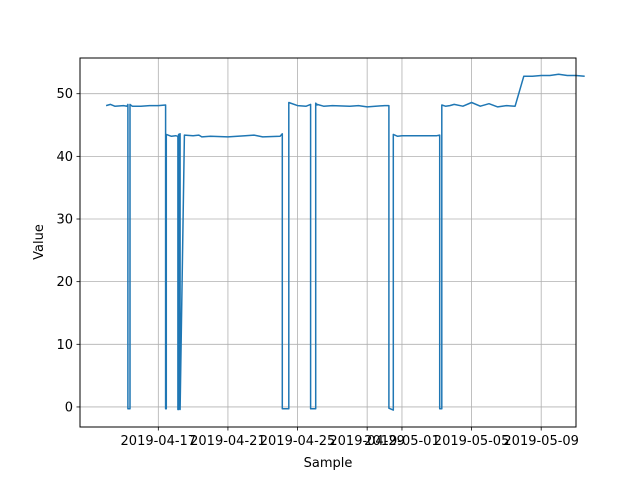  Describe the element at coordinates (64, 282) in the screenshot. I see `y-tick-label: 20` at that location.